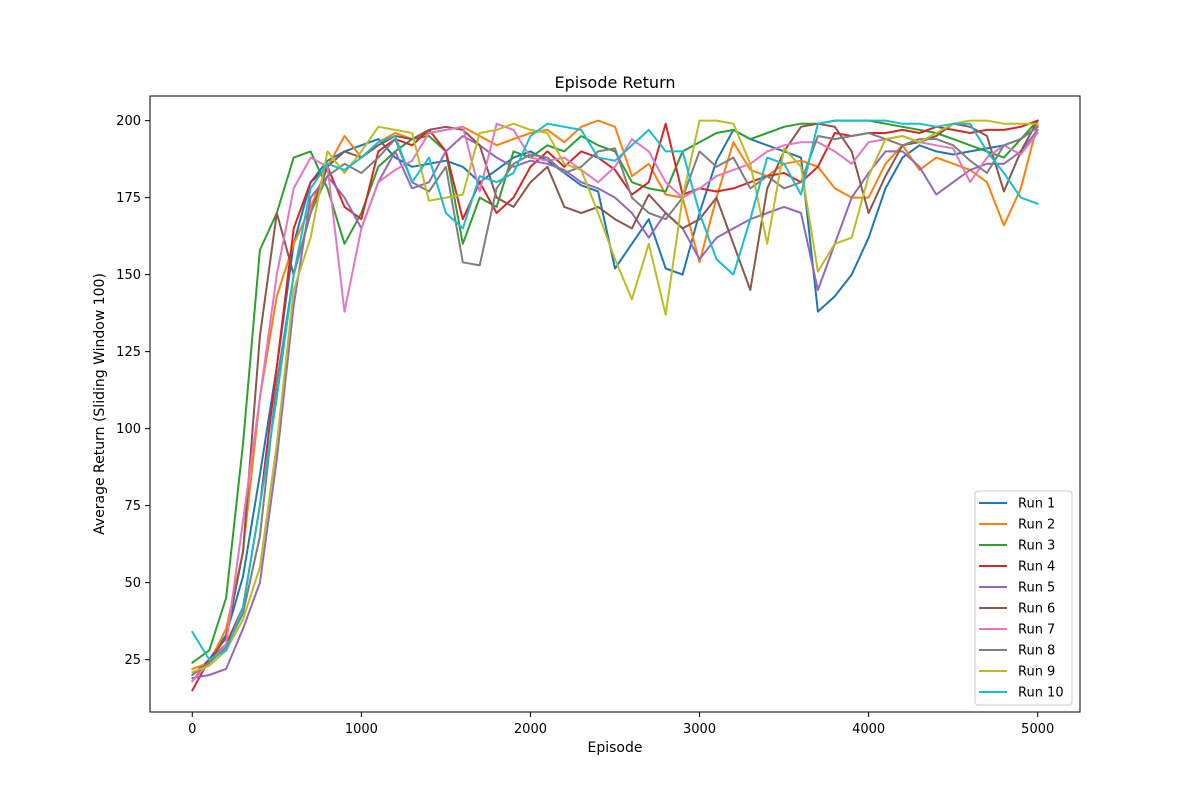  What do you see at coordinates (615, 748) in the screenshot?
I see `x-axis-label: Episode` at bounding box center [615, 748].